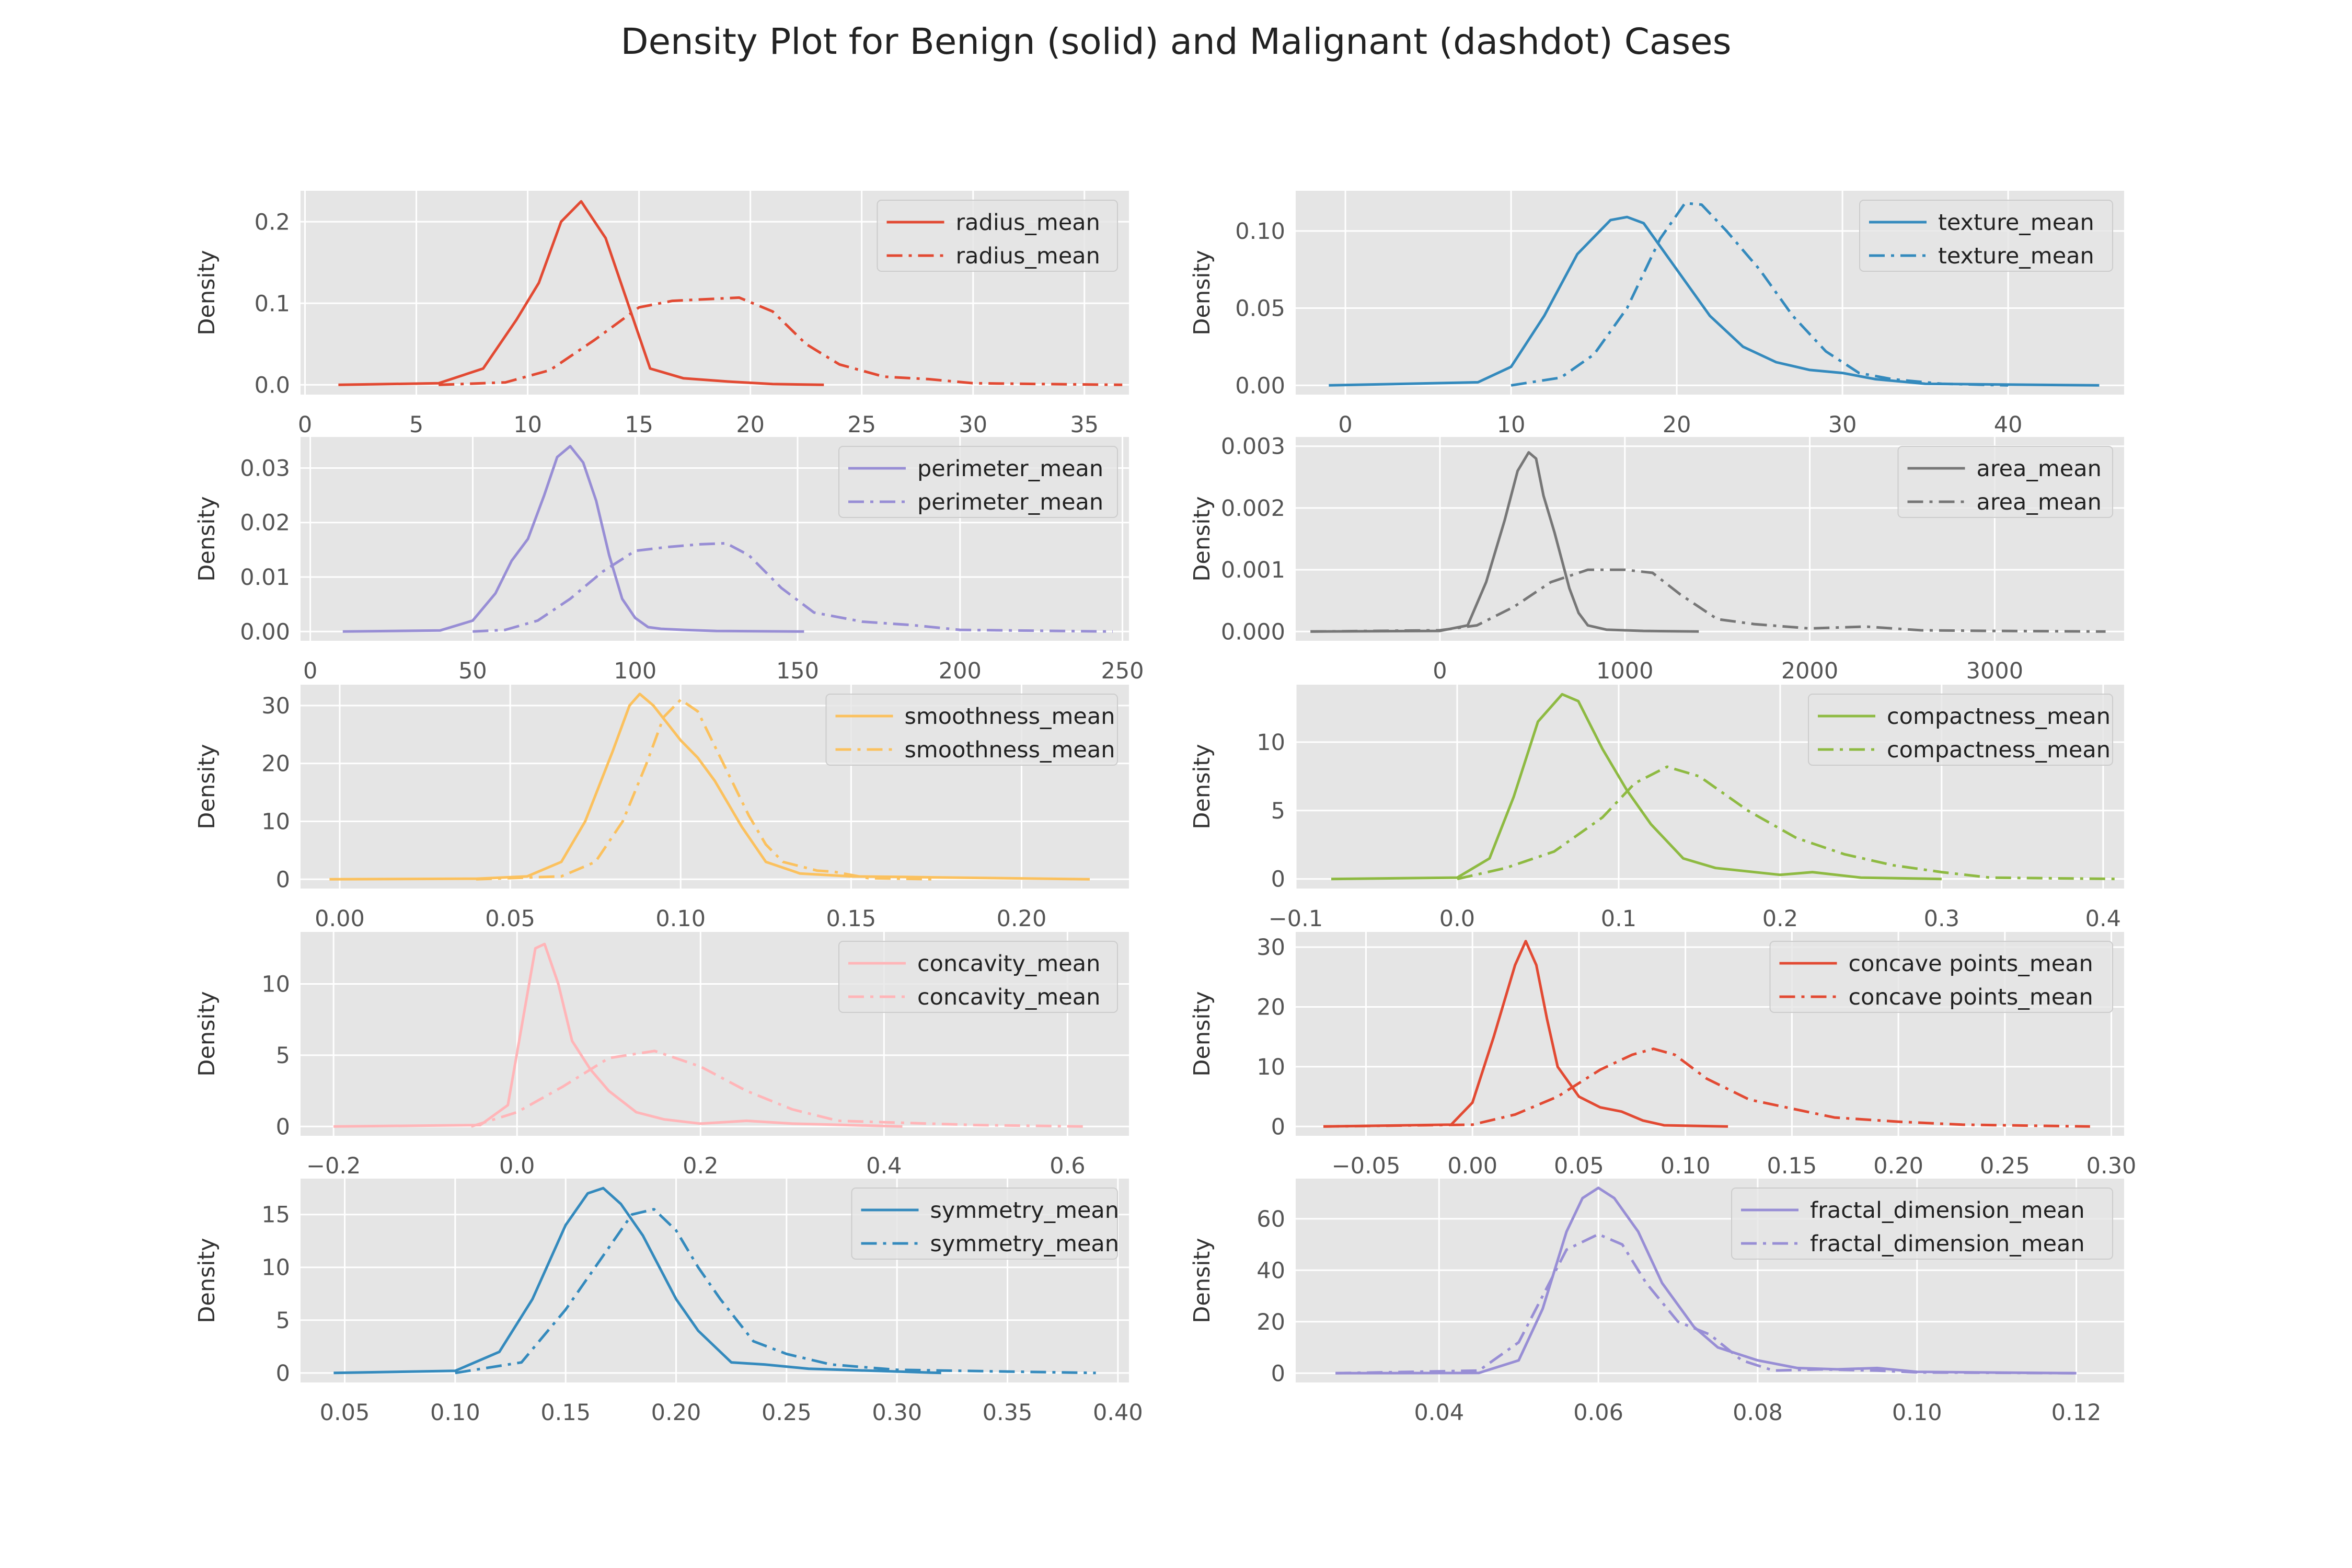  What do you see at coordinates (2008, 425) in the screenshot?
I see `x-tick-label: 40` at bounding box center [2008, 425].